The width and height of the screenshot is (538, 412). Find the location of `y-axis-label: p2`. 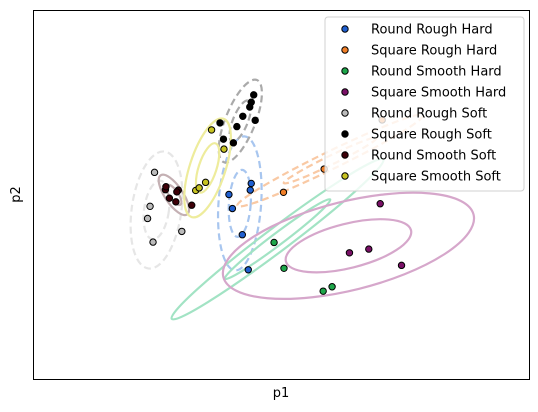

y-axis-label: p2 is located at coordinates (16, 194).